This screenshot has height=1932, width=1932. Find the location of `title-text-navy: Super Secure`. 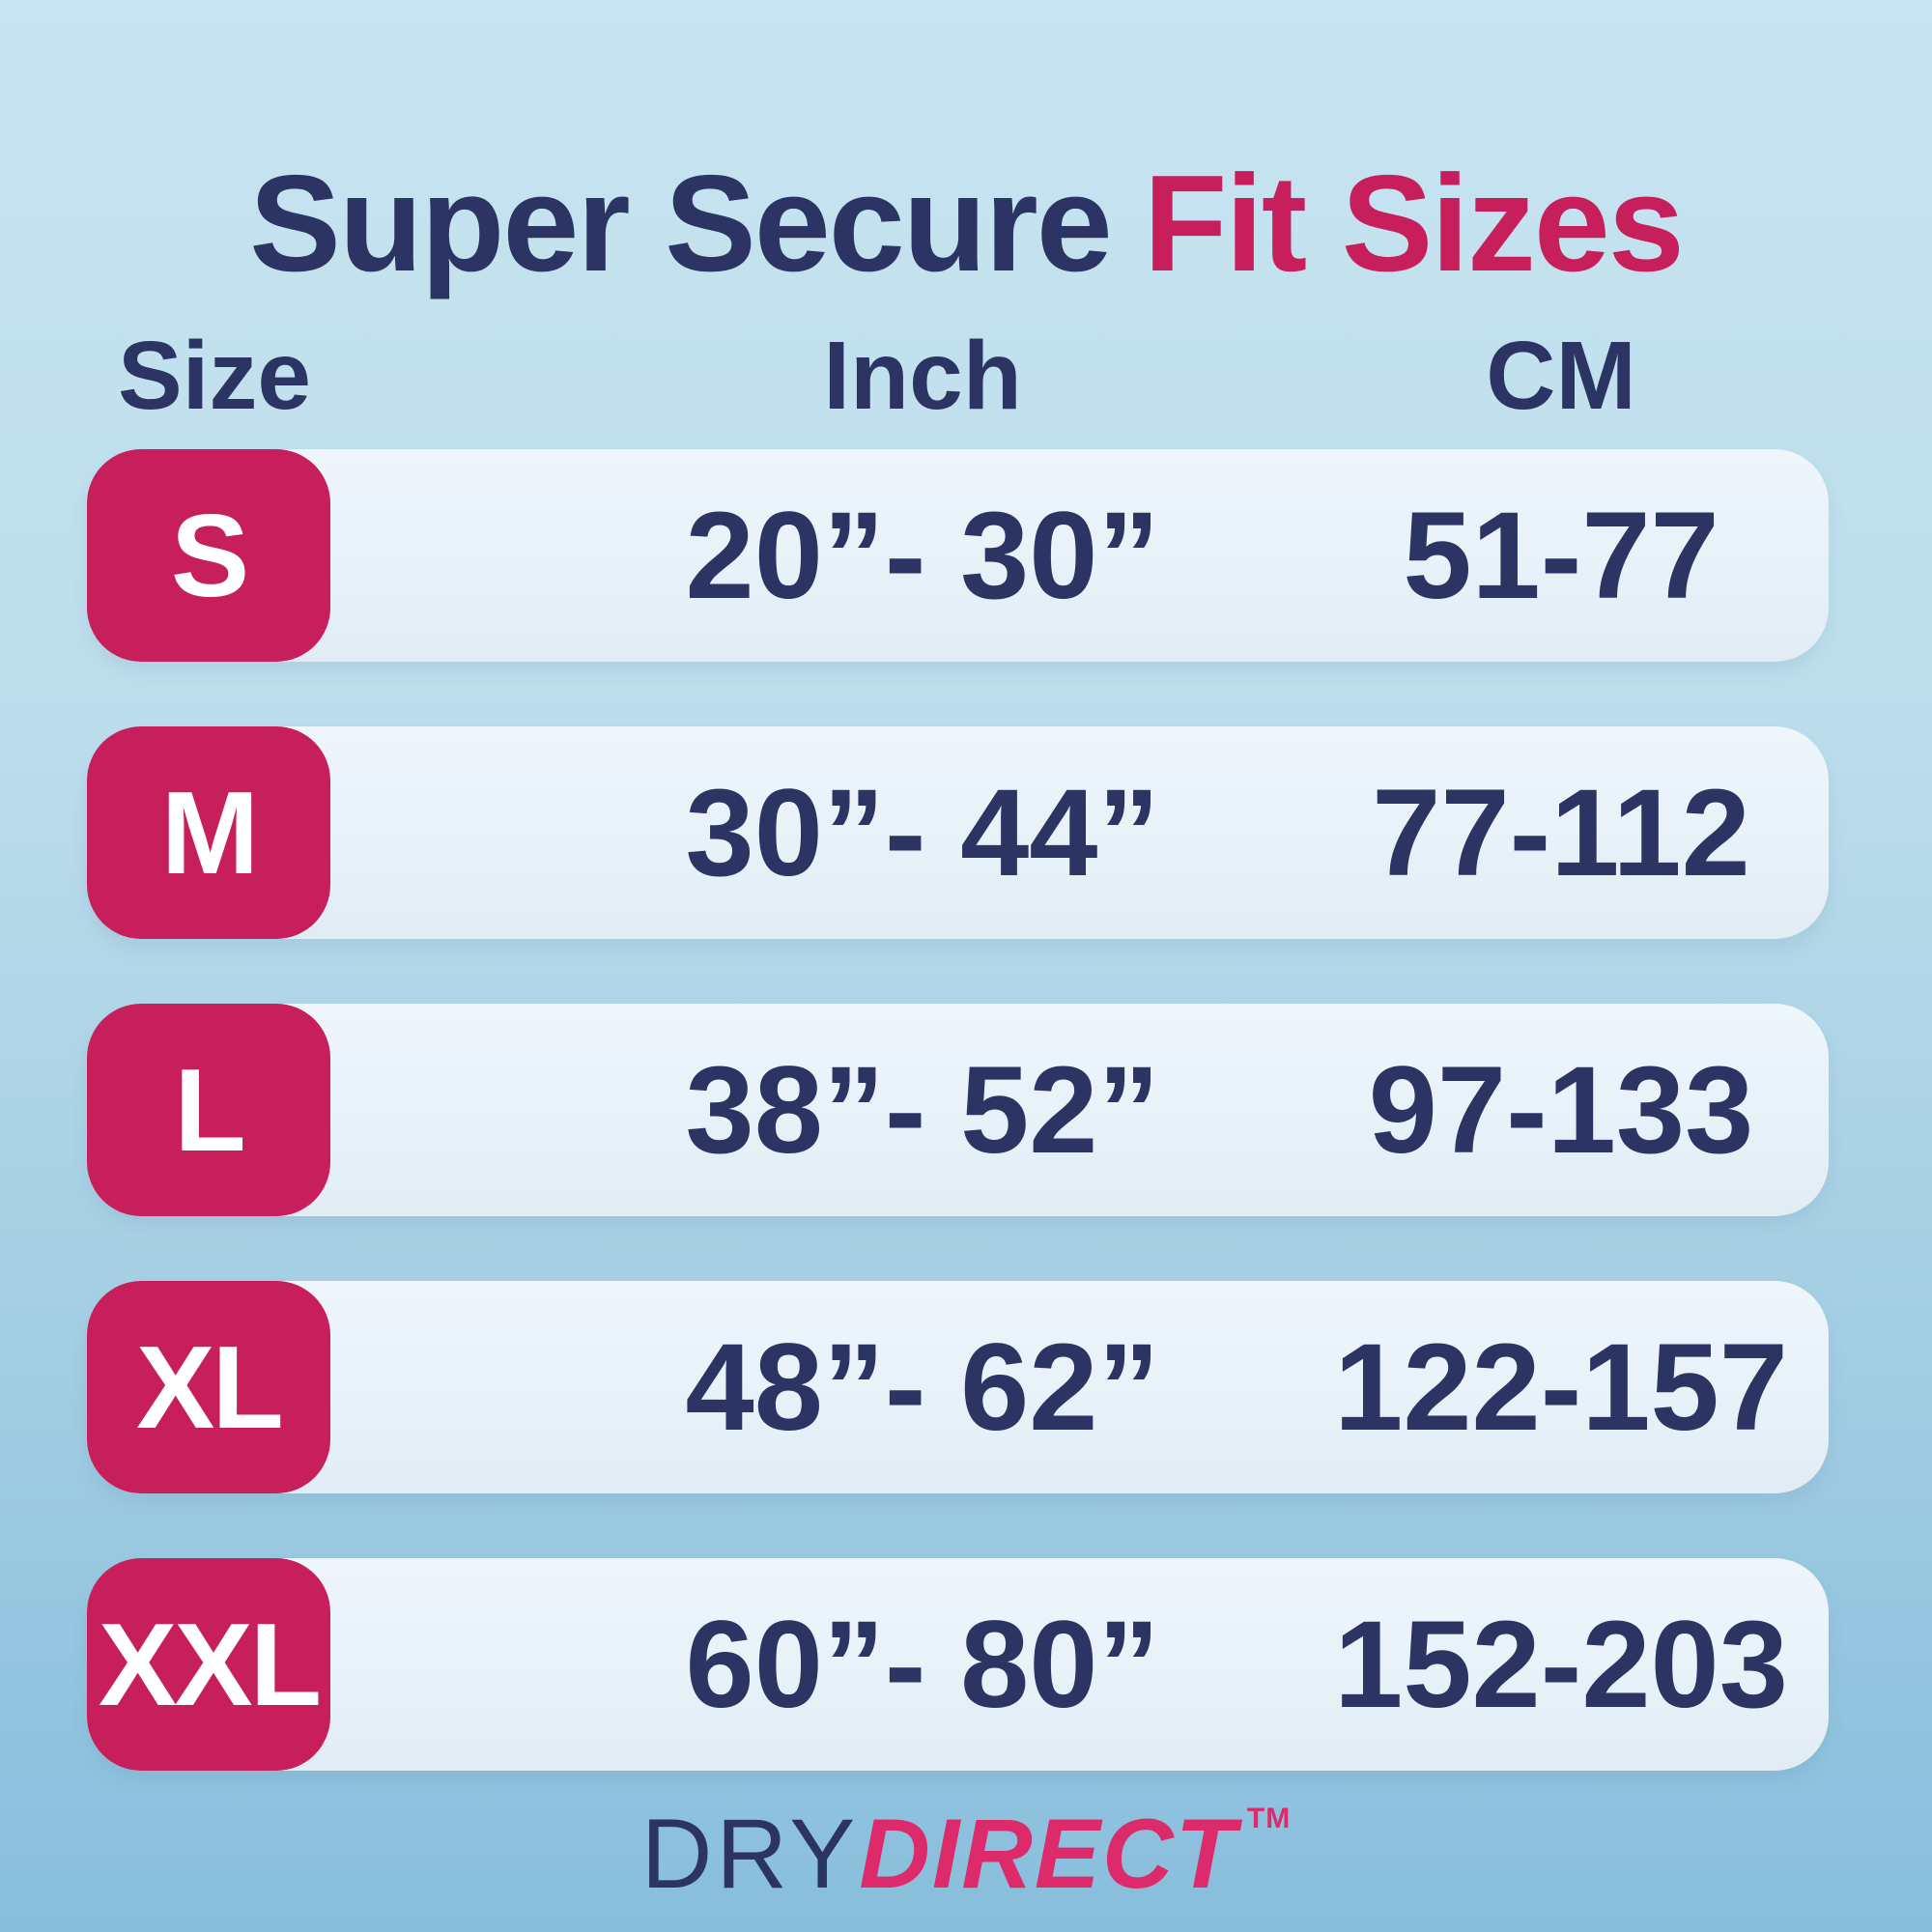

title-text-navy: Super Secure is located at coordinates (681, 224).